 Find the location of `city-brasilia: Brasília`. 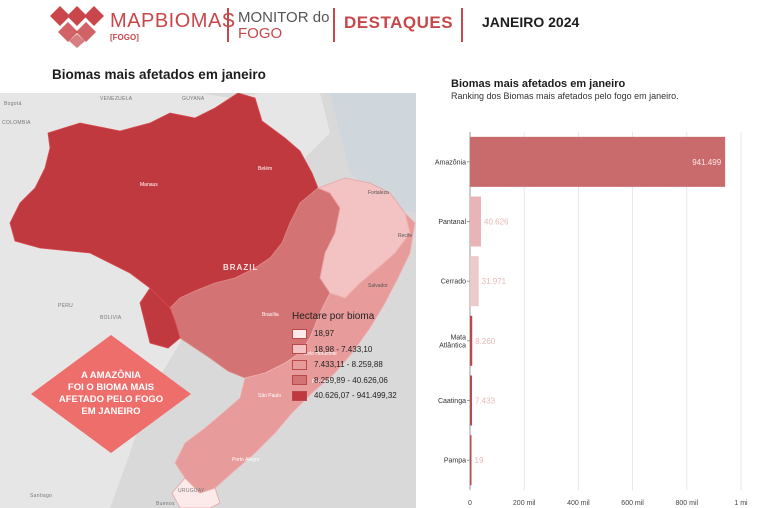

city-brasilia: Brasília is located at coordinates (270, 315).